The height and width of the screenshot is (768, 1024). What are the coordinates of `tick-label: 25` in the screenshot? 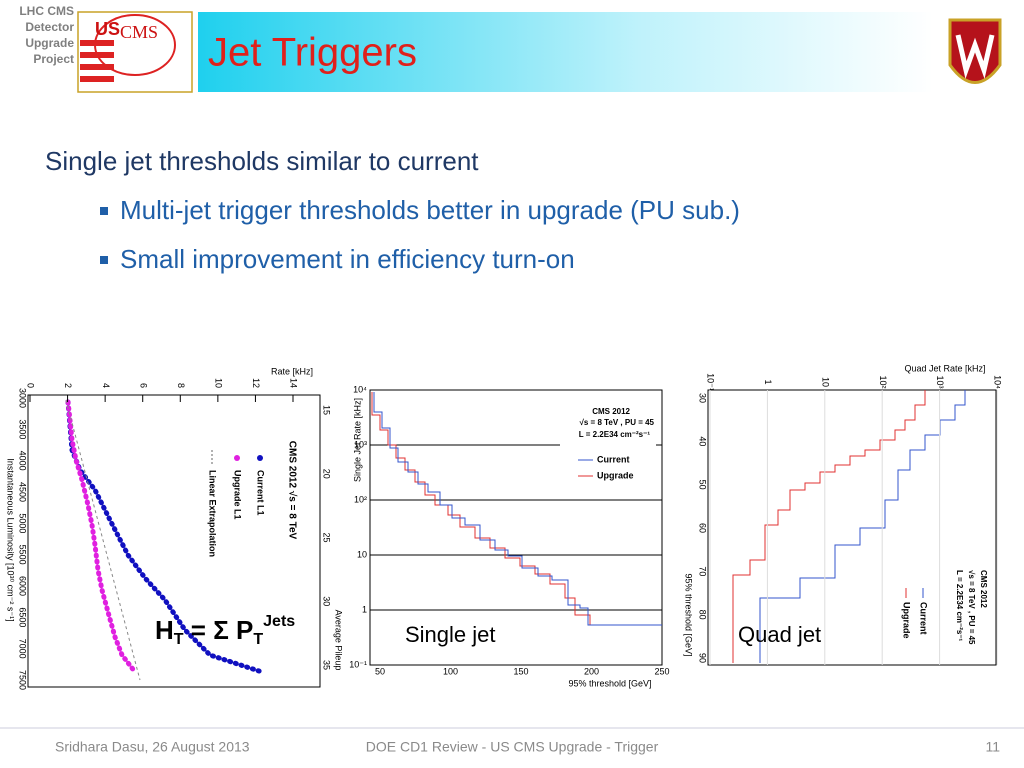 It's located at (327, 537).